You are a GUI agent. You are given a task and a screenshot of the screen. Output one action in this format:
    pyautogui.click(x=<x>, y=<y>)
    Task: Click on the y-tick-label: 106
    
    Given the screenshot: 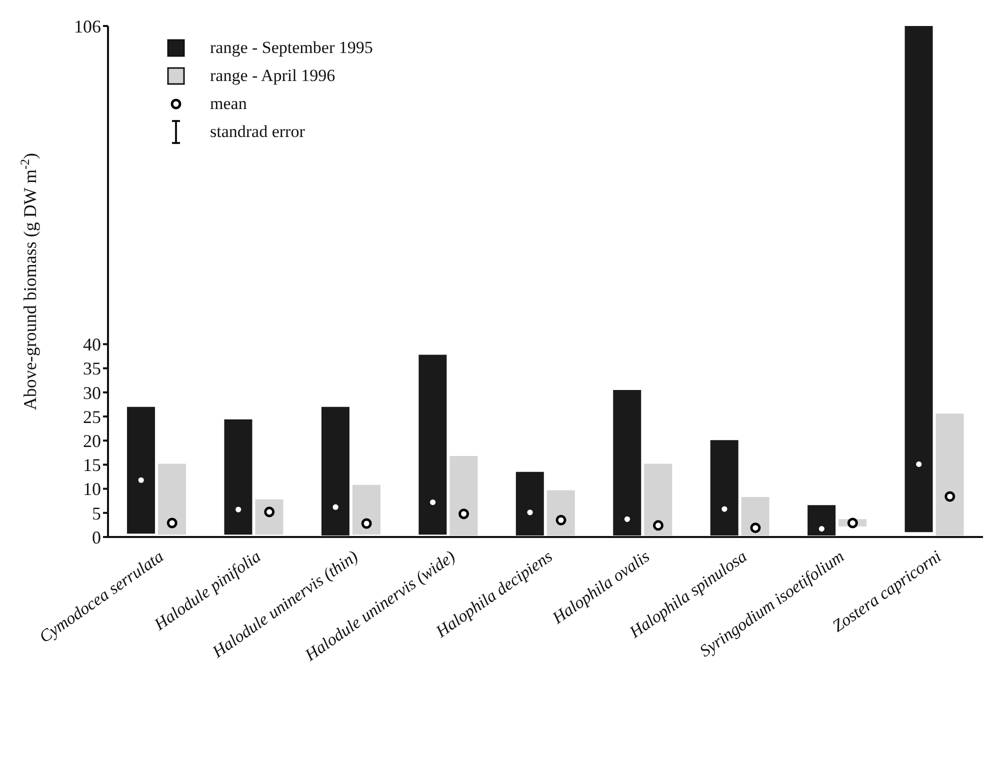 What is the action you would take?
    pyautogui.click(x=87, y=26)
    